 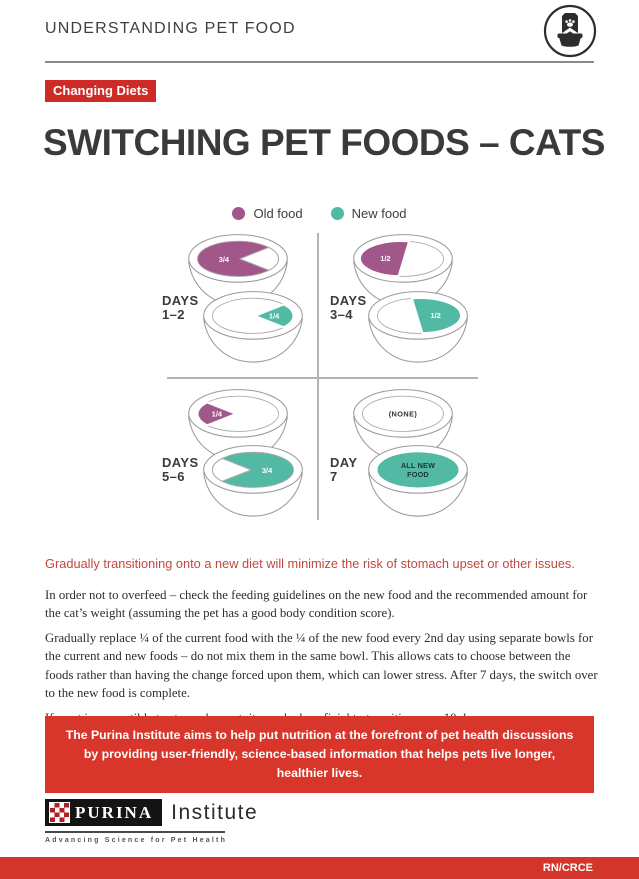 I want to click on day-label-day-7: DAY 7, so click(x=343, y=470).